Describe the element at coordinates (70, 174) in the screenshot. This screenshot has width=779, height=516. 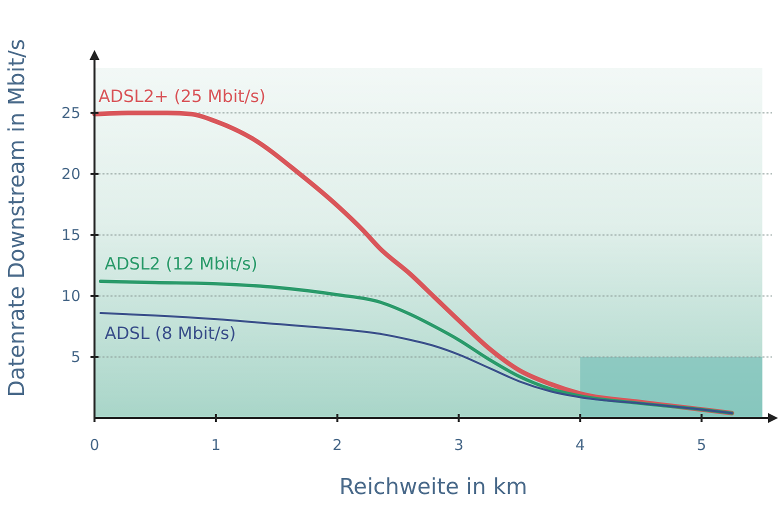
I see `y-tick-label: 20` at that location.